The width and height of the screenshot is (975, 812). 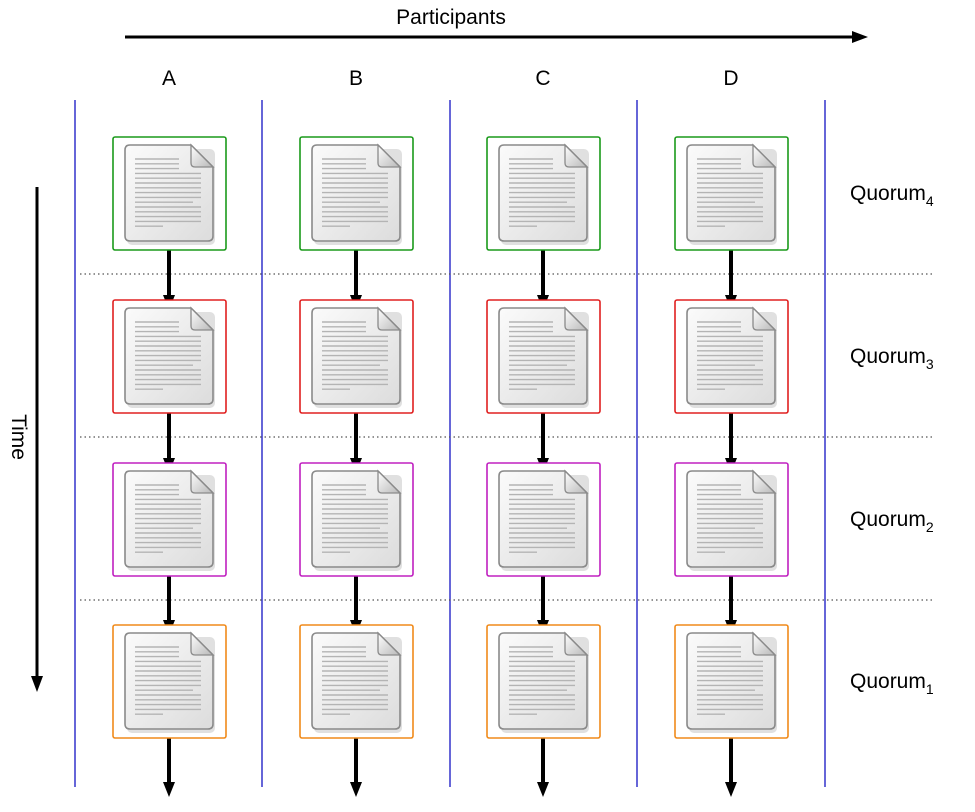 What do you see at coordinates (37, 684) in the screenshot?
I see `time-axis-arrowhead` at bounding box center [37, 684].